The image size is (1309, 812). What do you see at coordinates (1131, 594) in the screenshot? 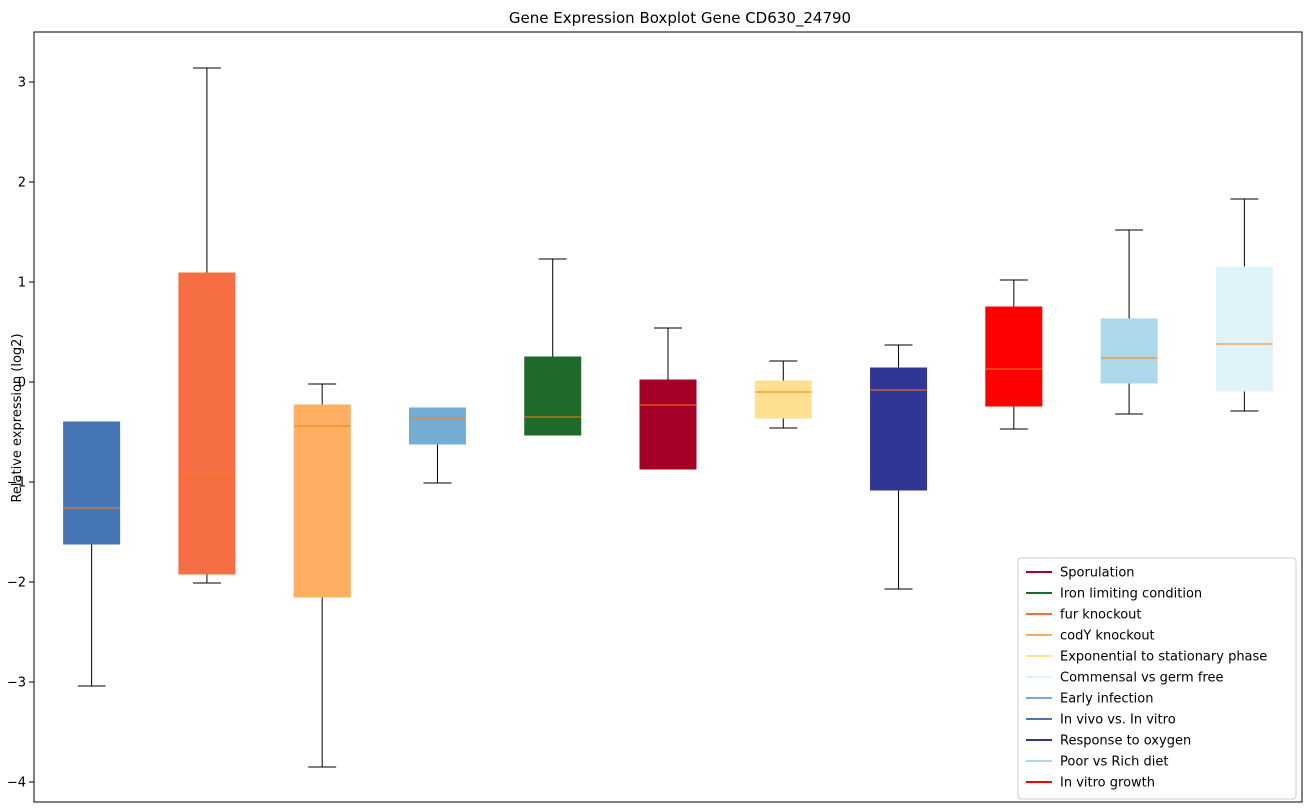
I see `legend-label: Iron limiting condition` at bounding box center [1131, 594].